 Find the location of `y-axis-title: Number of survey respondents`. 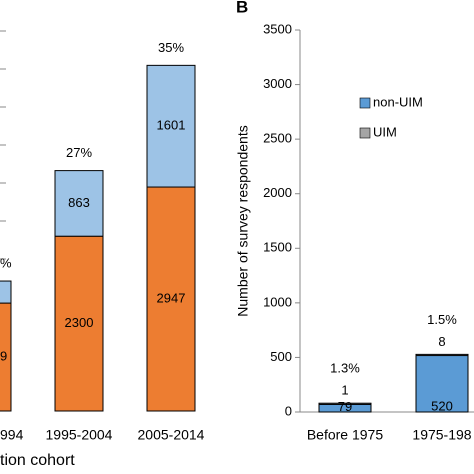

y-axis-title: Number of survey respondents is located at coordinates (243, 220).